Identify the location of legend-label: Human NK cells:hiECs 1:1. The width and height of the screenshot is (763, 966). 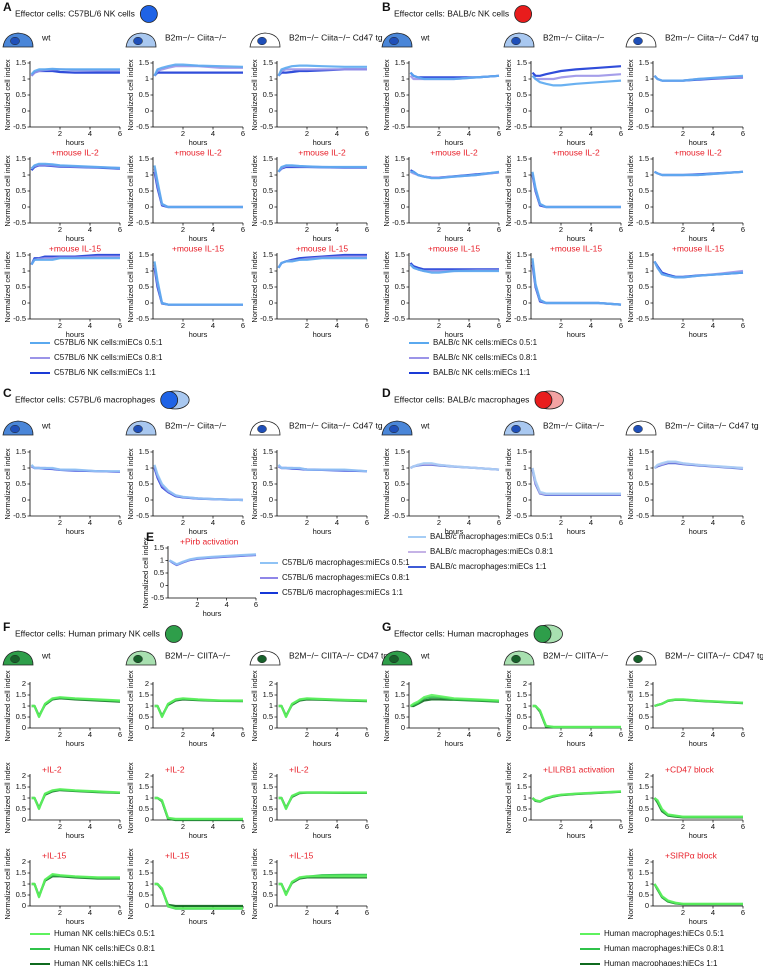
(101, 962).